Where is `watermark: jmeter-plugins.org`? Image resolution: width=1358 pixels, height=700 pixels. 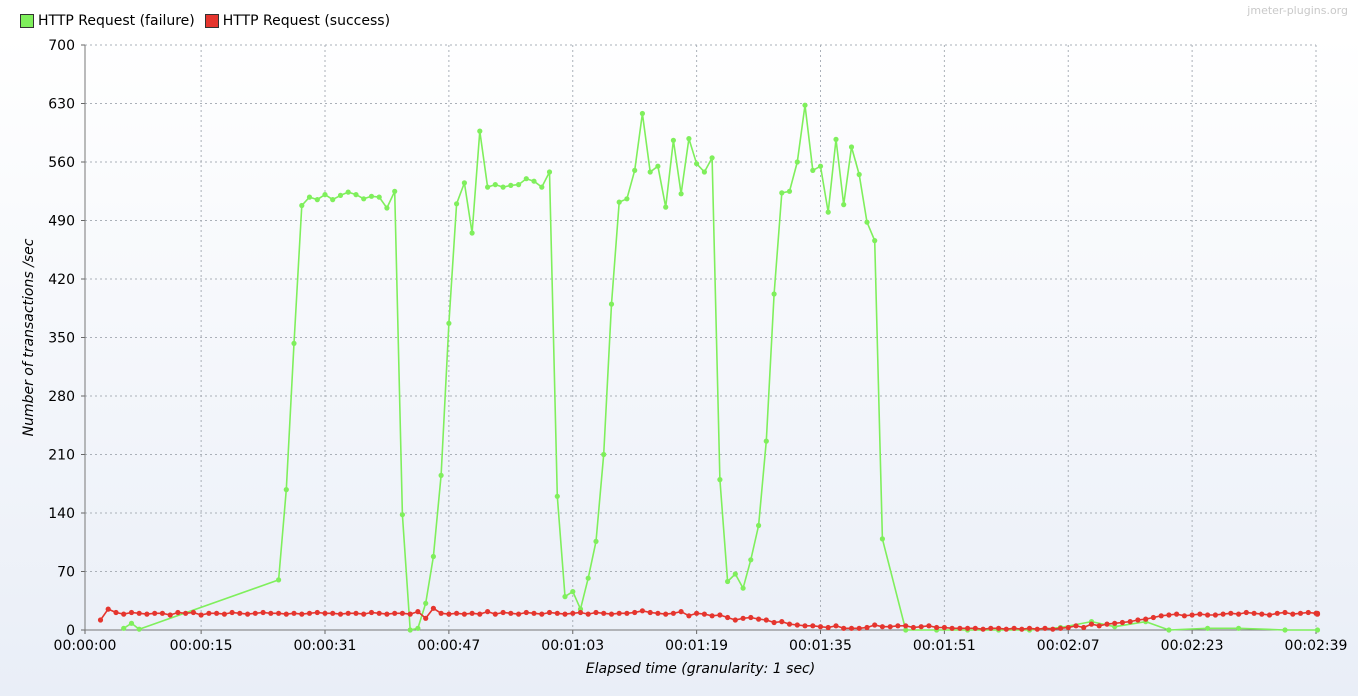 watermark: jmeter-plugins.org is located at coordinates (1297, 10).